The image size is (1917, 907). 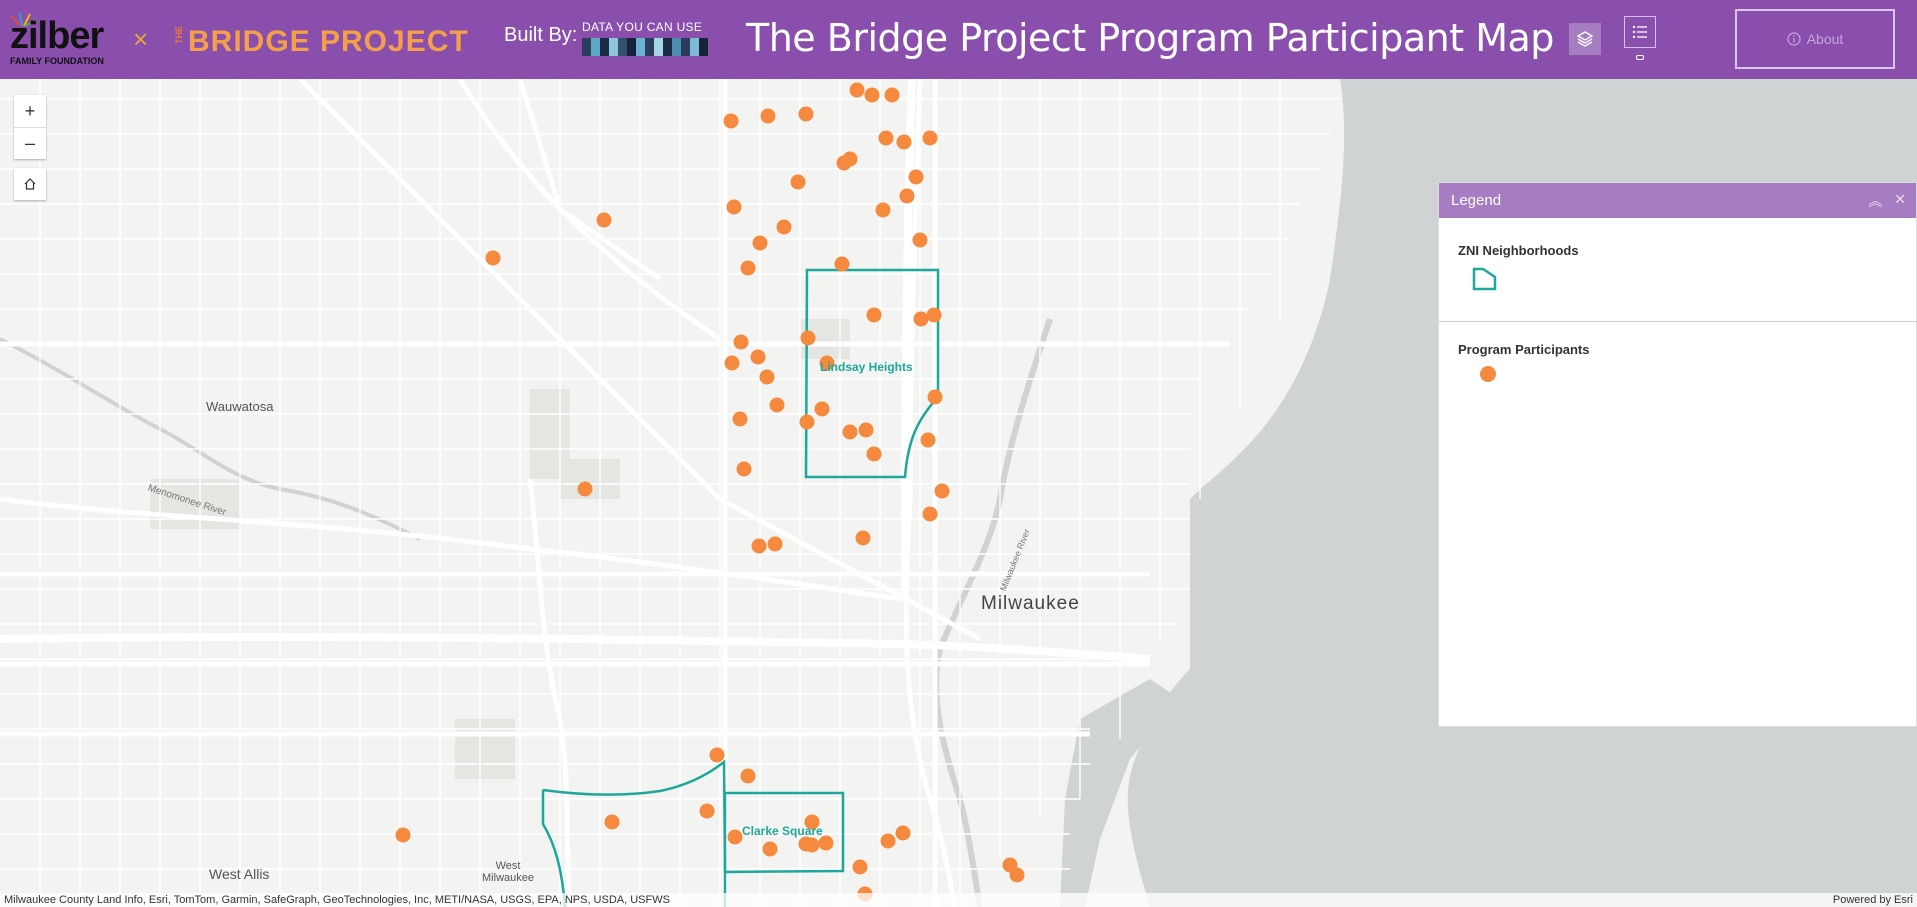 I want to click on zilber-logo-sub: FAMILY FOUNDATION, so click(x=57, y=61).